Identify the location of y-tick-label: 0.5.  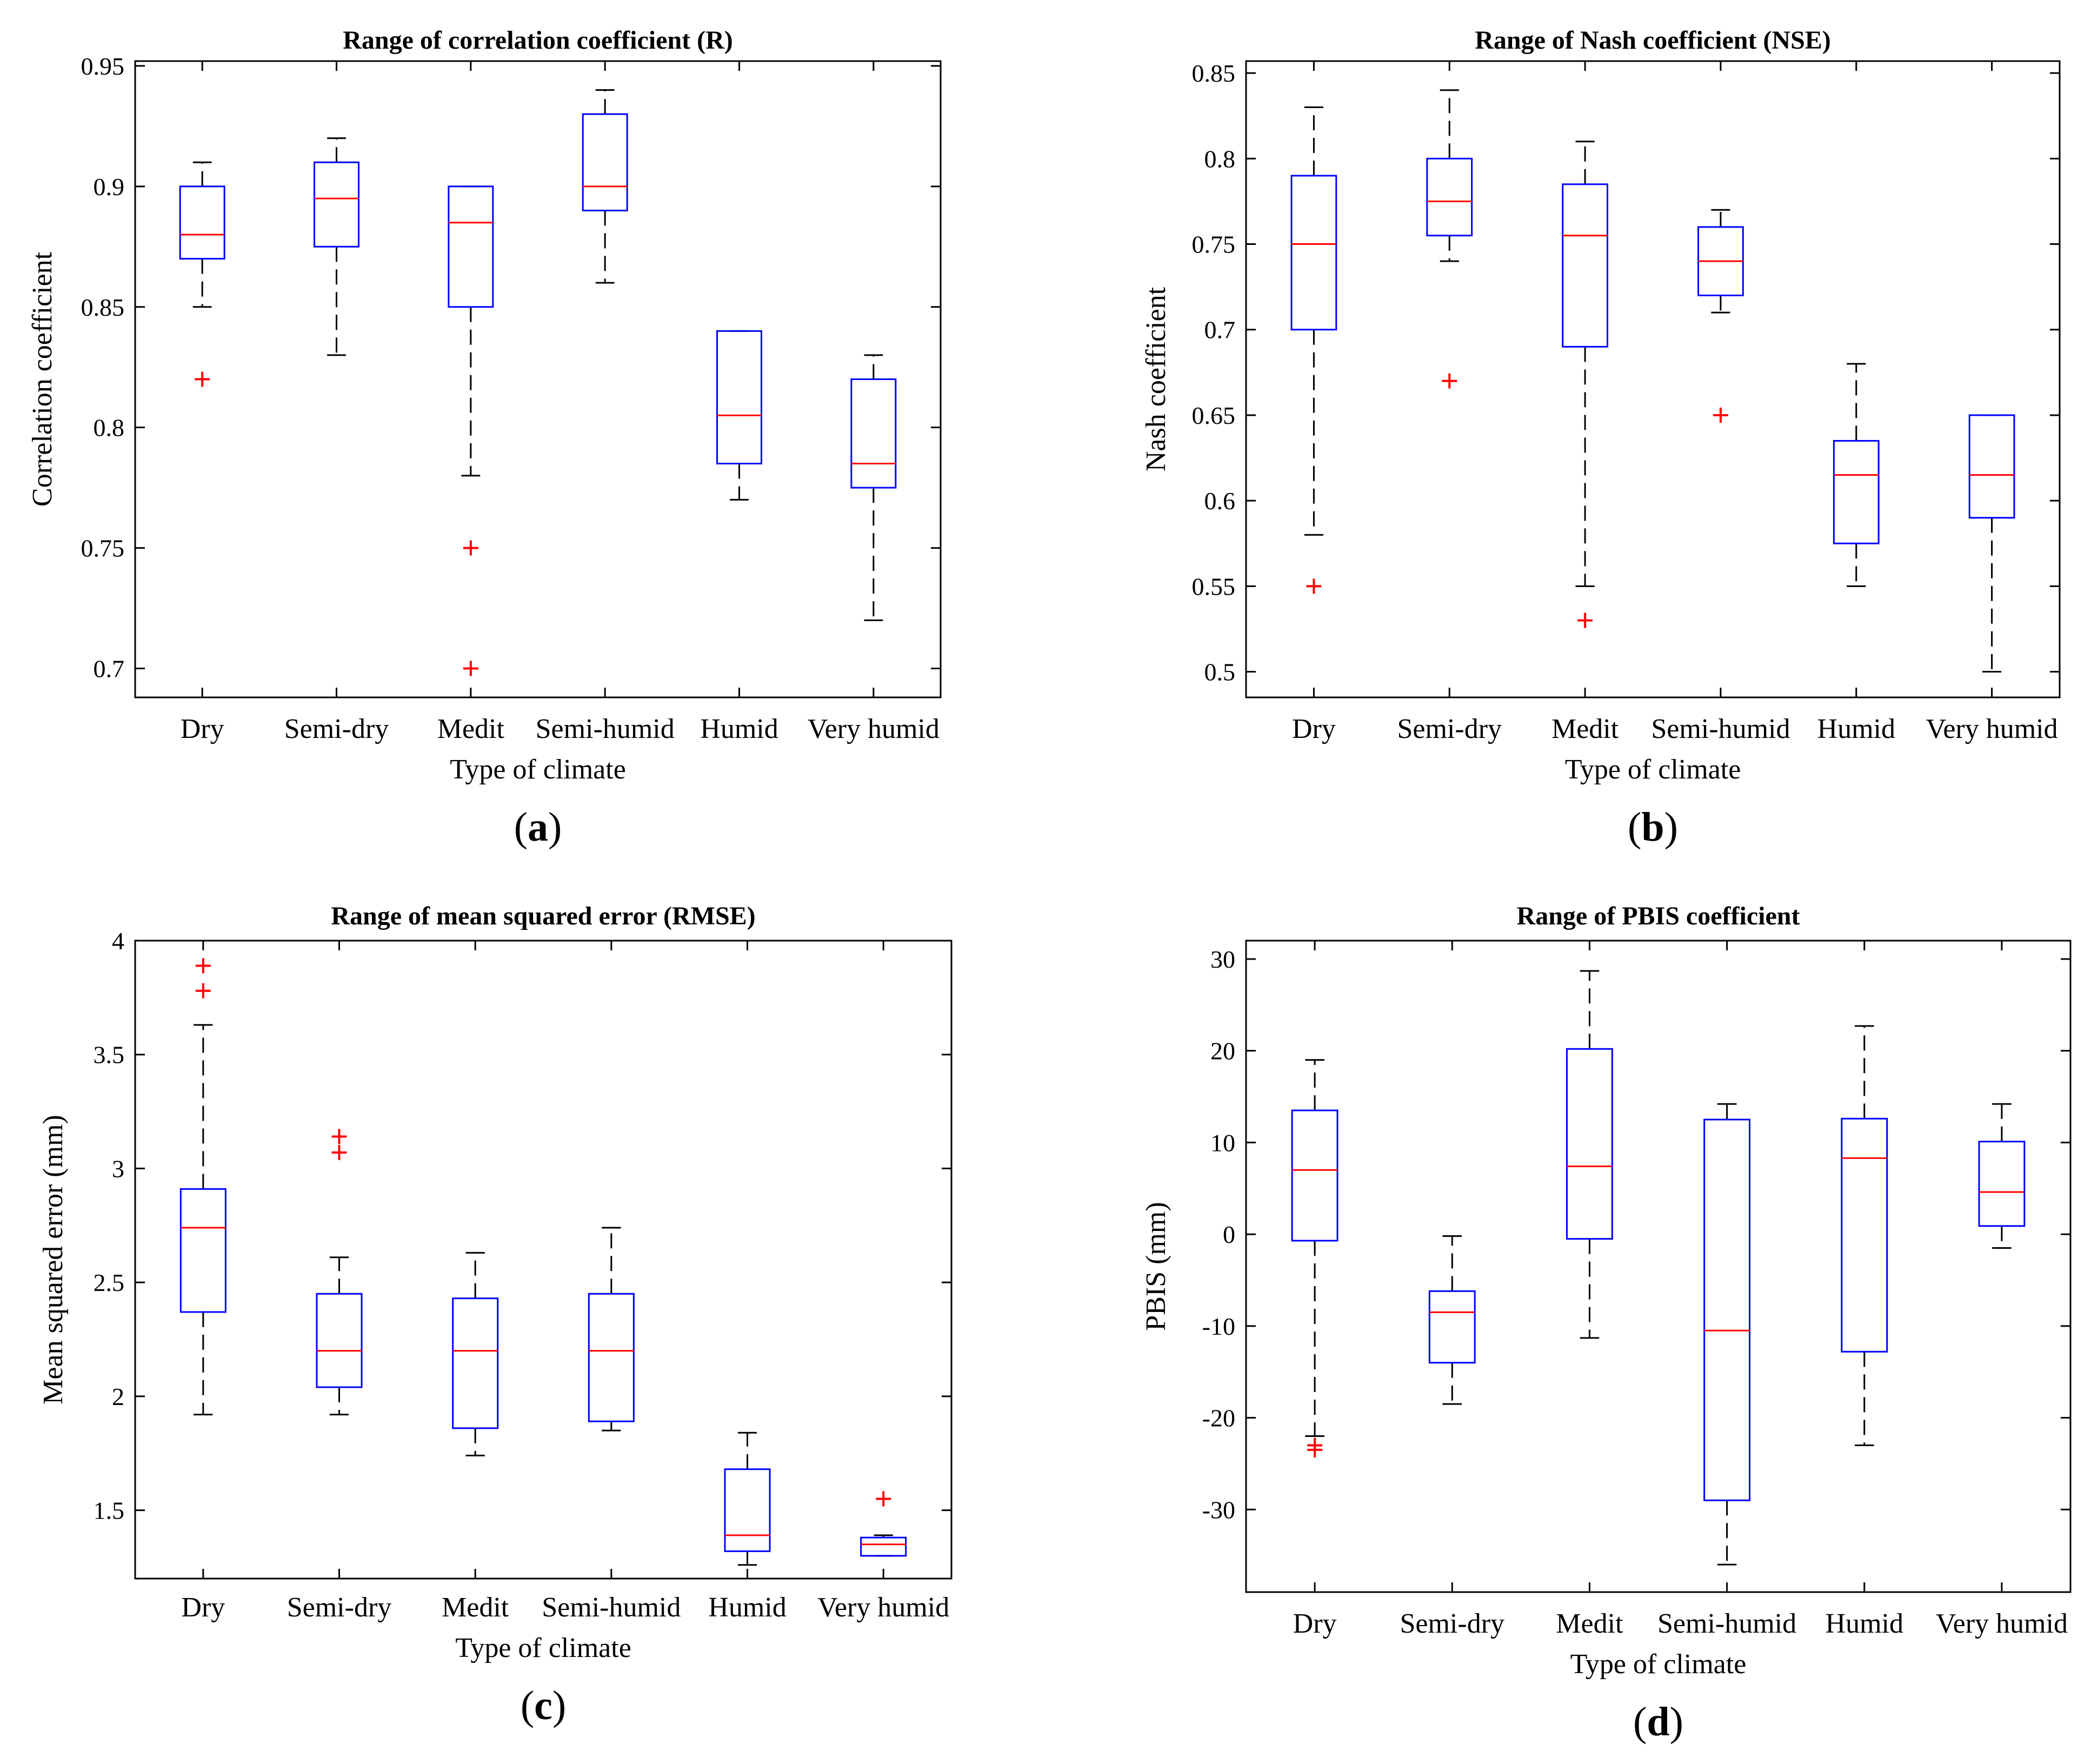
(1220, 672).